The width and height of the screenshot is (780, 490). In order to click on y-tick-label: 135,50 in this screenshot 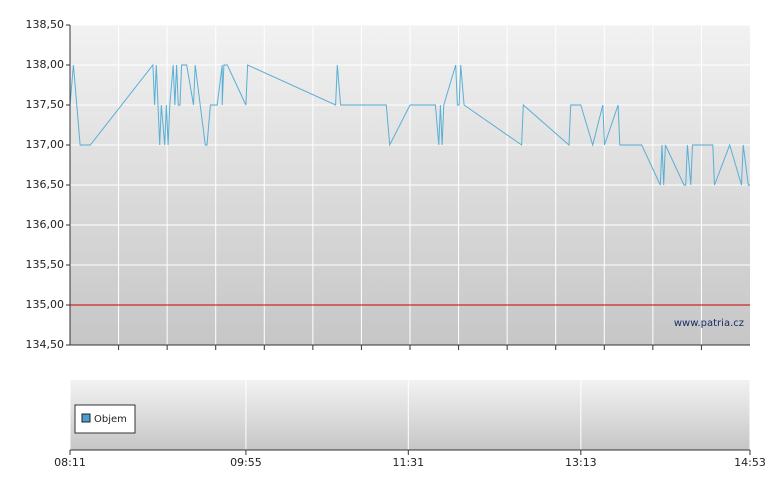, I will do `click(45, 264)`.